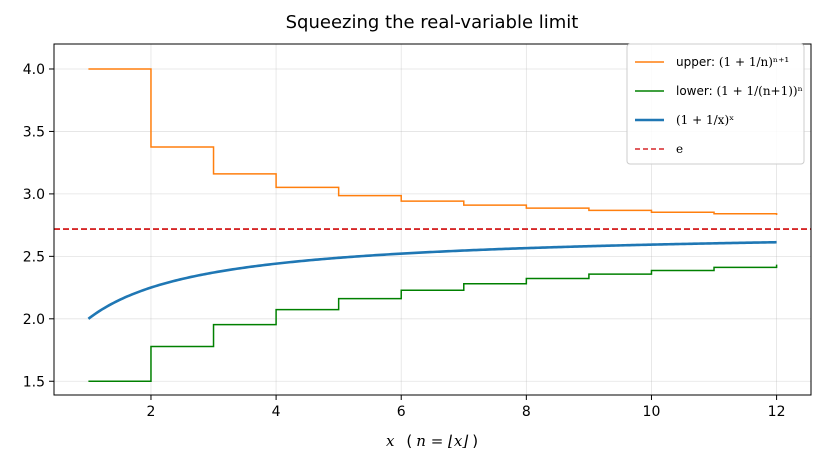  Describe the element at coordinates (276, 412) in the screenshot. I see `x-tick-label: 4` at that location.